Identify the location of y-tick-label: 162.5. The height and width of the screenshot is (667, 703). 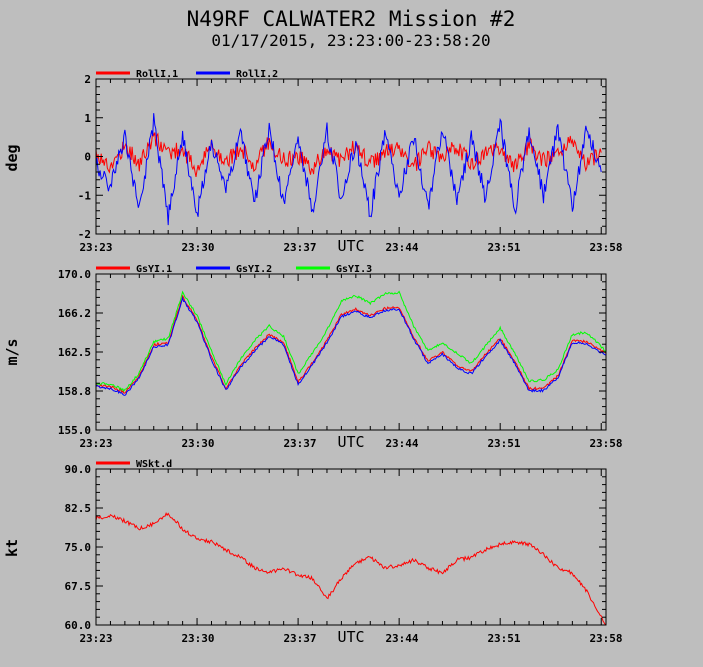
(74, 352).